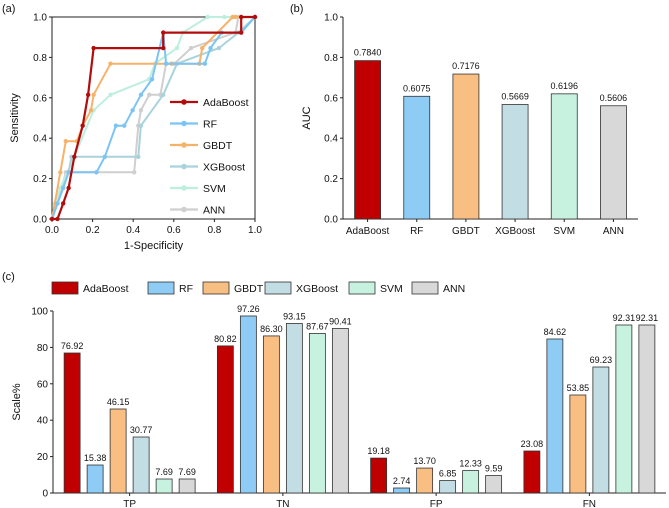 This screenshot has height=508, width=669. What do you see at coordinates (43, 457) in the screenshot?
I see `metrics-y-tick-label: 20` at bounding box center [43, 457].